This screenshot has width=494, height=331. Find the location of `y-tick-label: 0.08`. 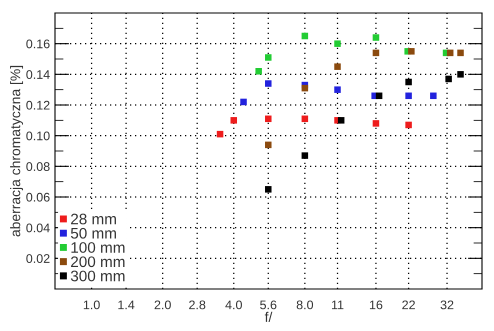

y-tick-label: 0.08 is located at coordinates (38, 166).